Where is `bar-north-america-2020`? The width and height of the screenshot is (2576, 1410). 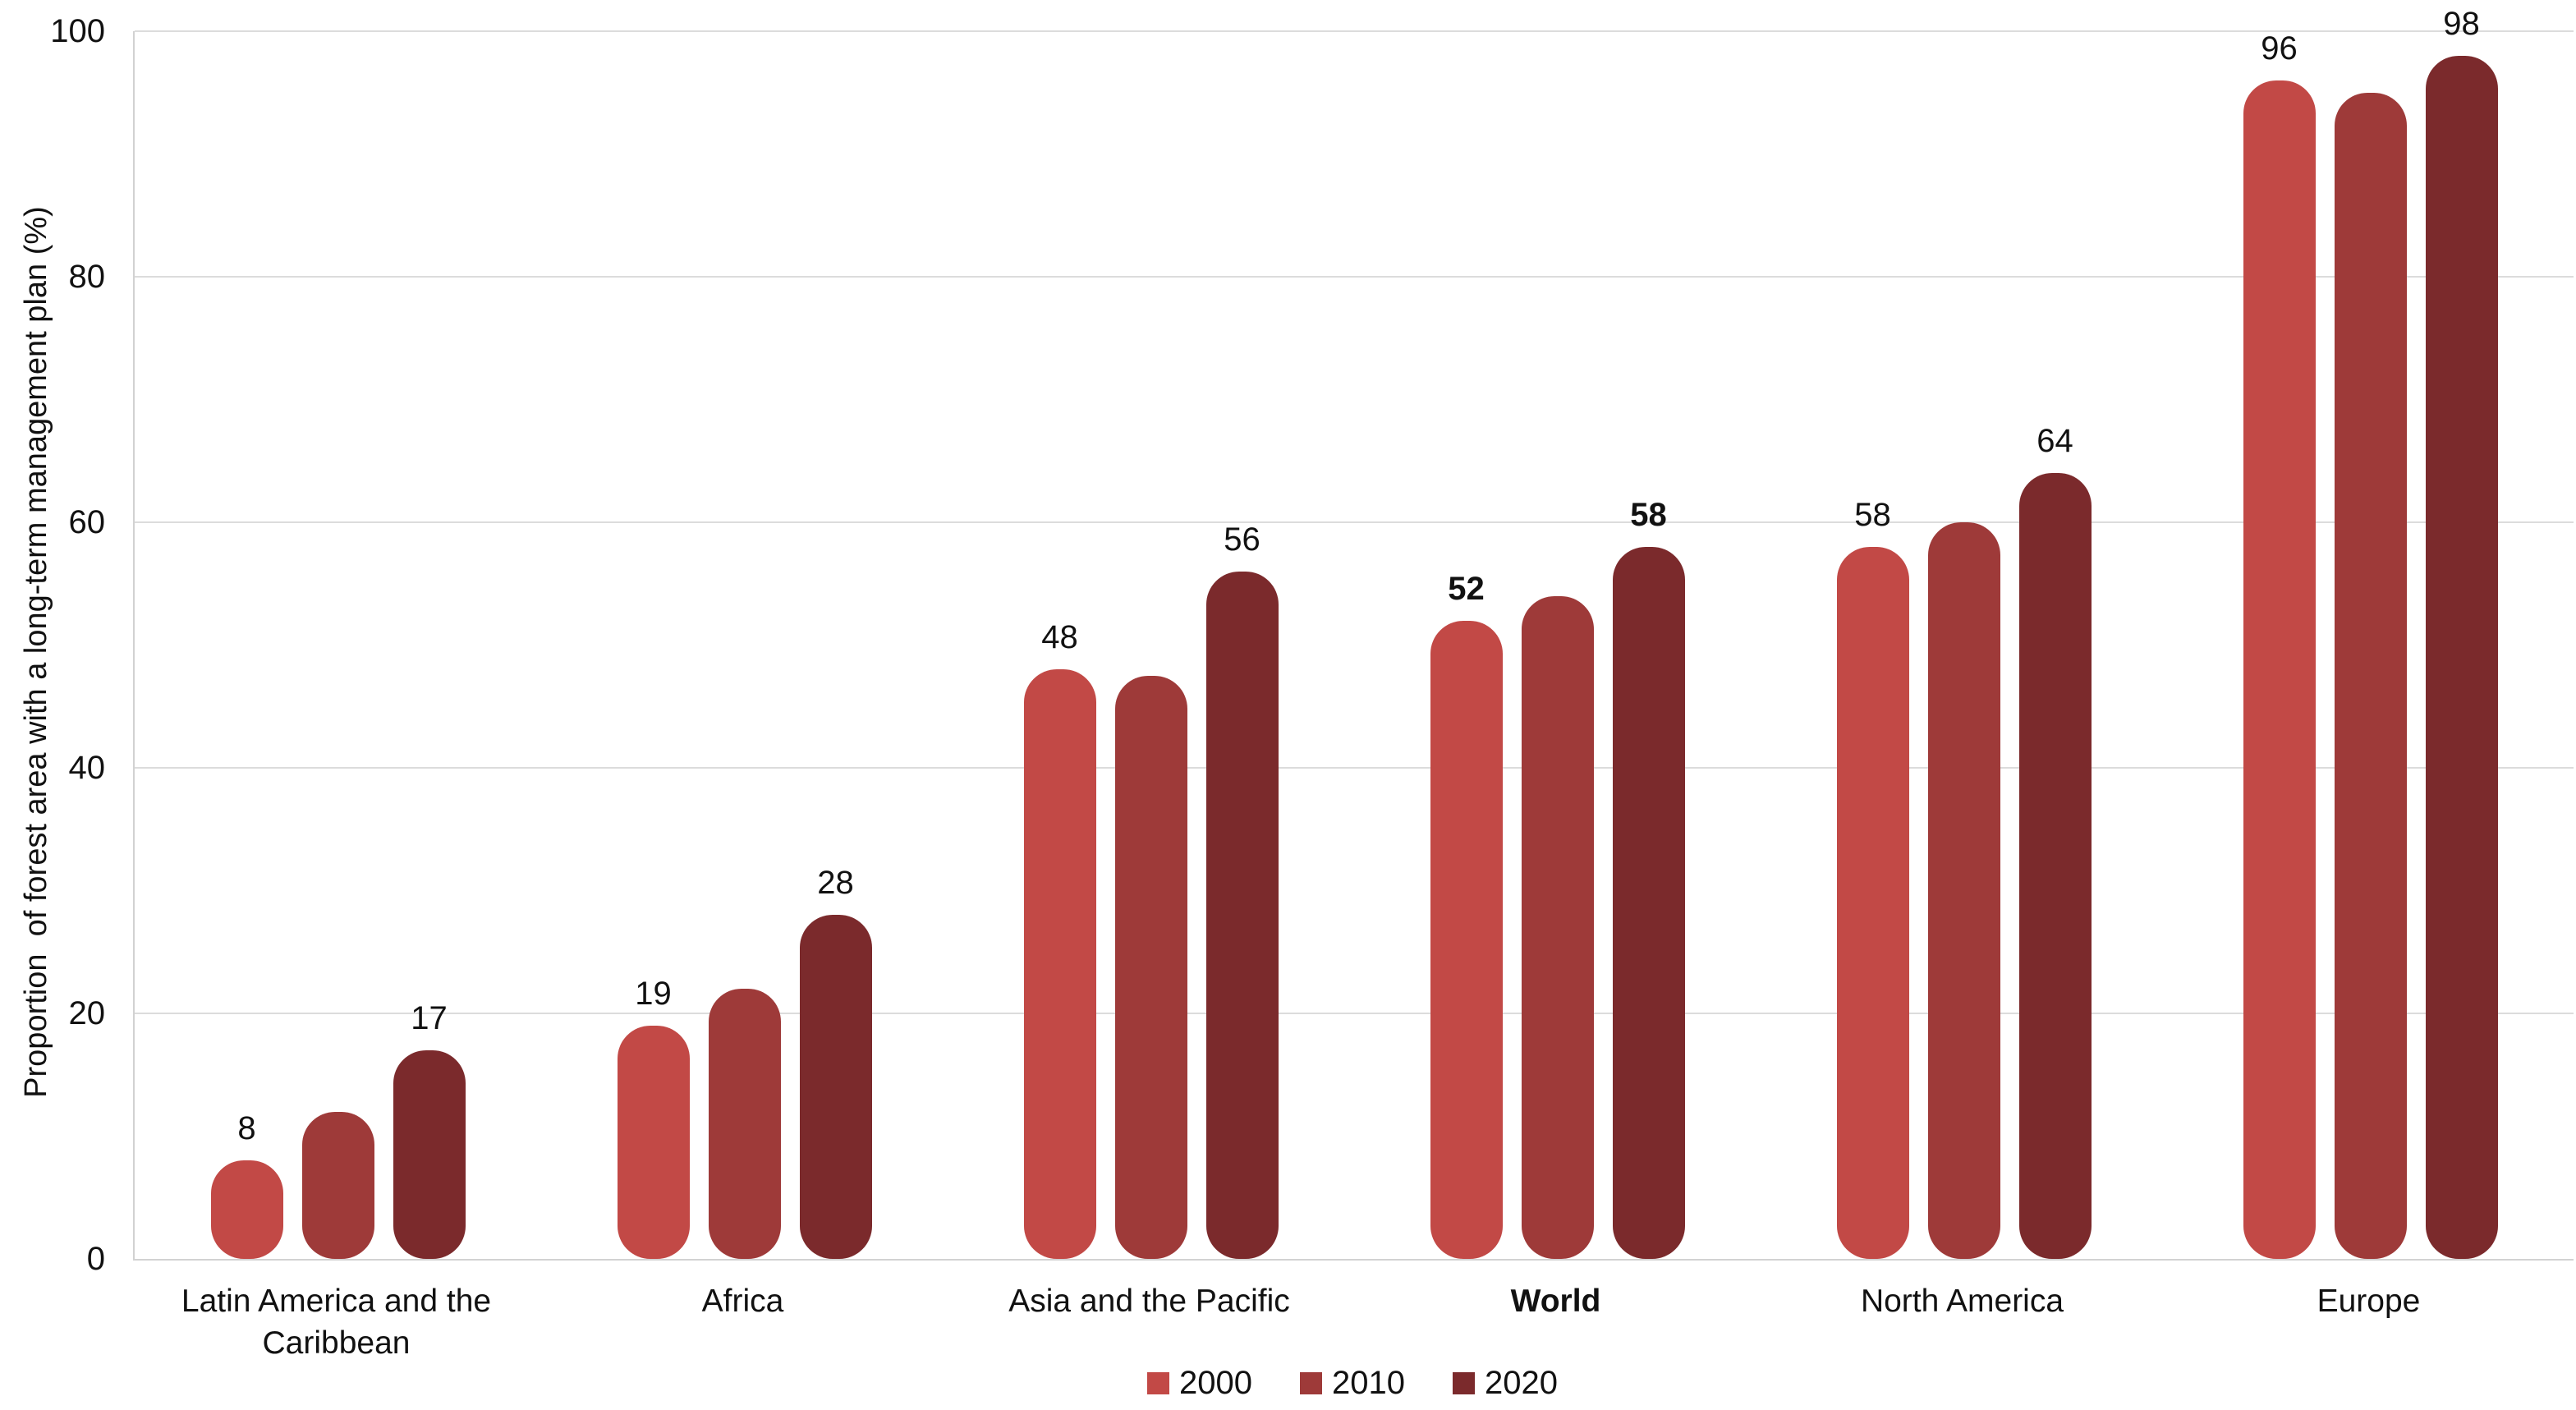 bar-north-america-2020 is located at coordinates (2055, 866).